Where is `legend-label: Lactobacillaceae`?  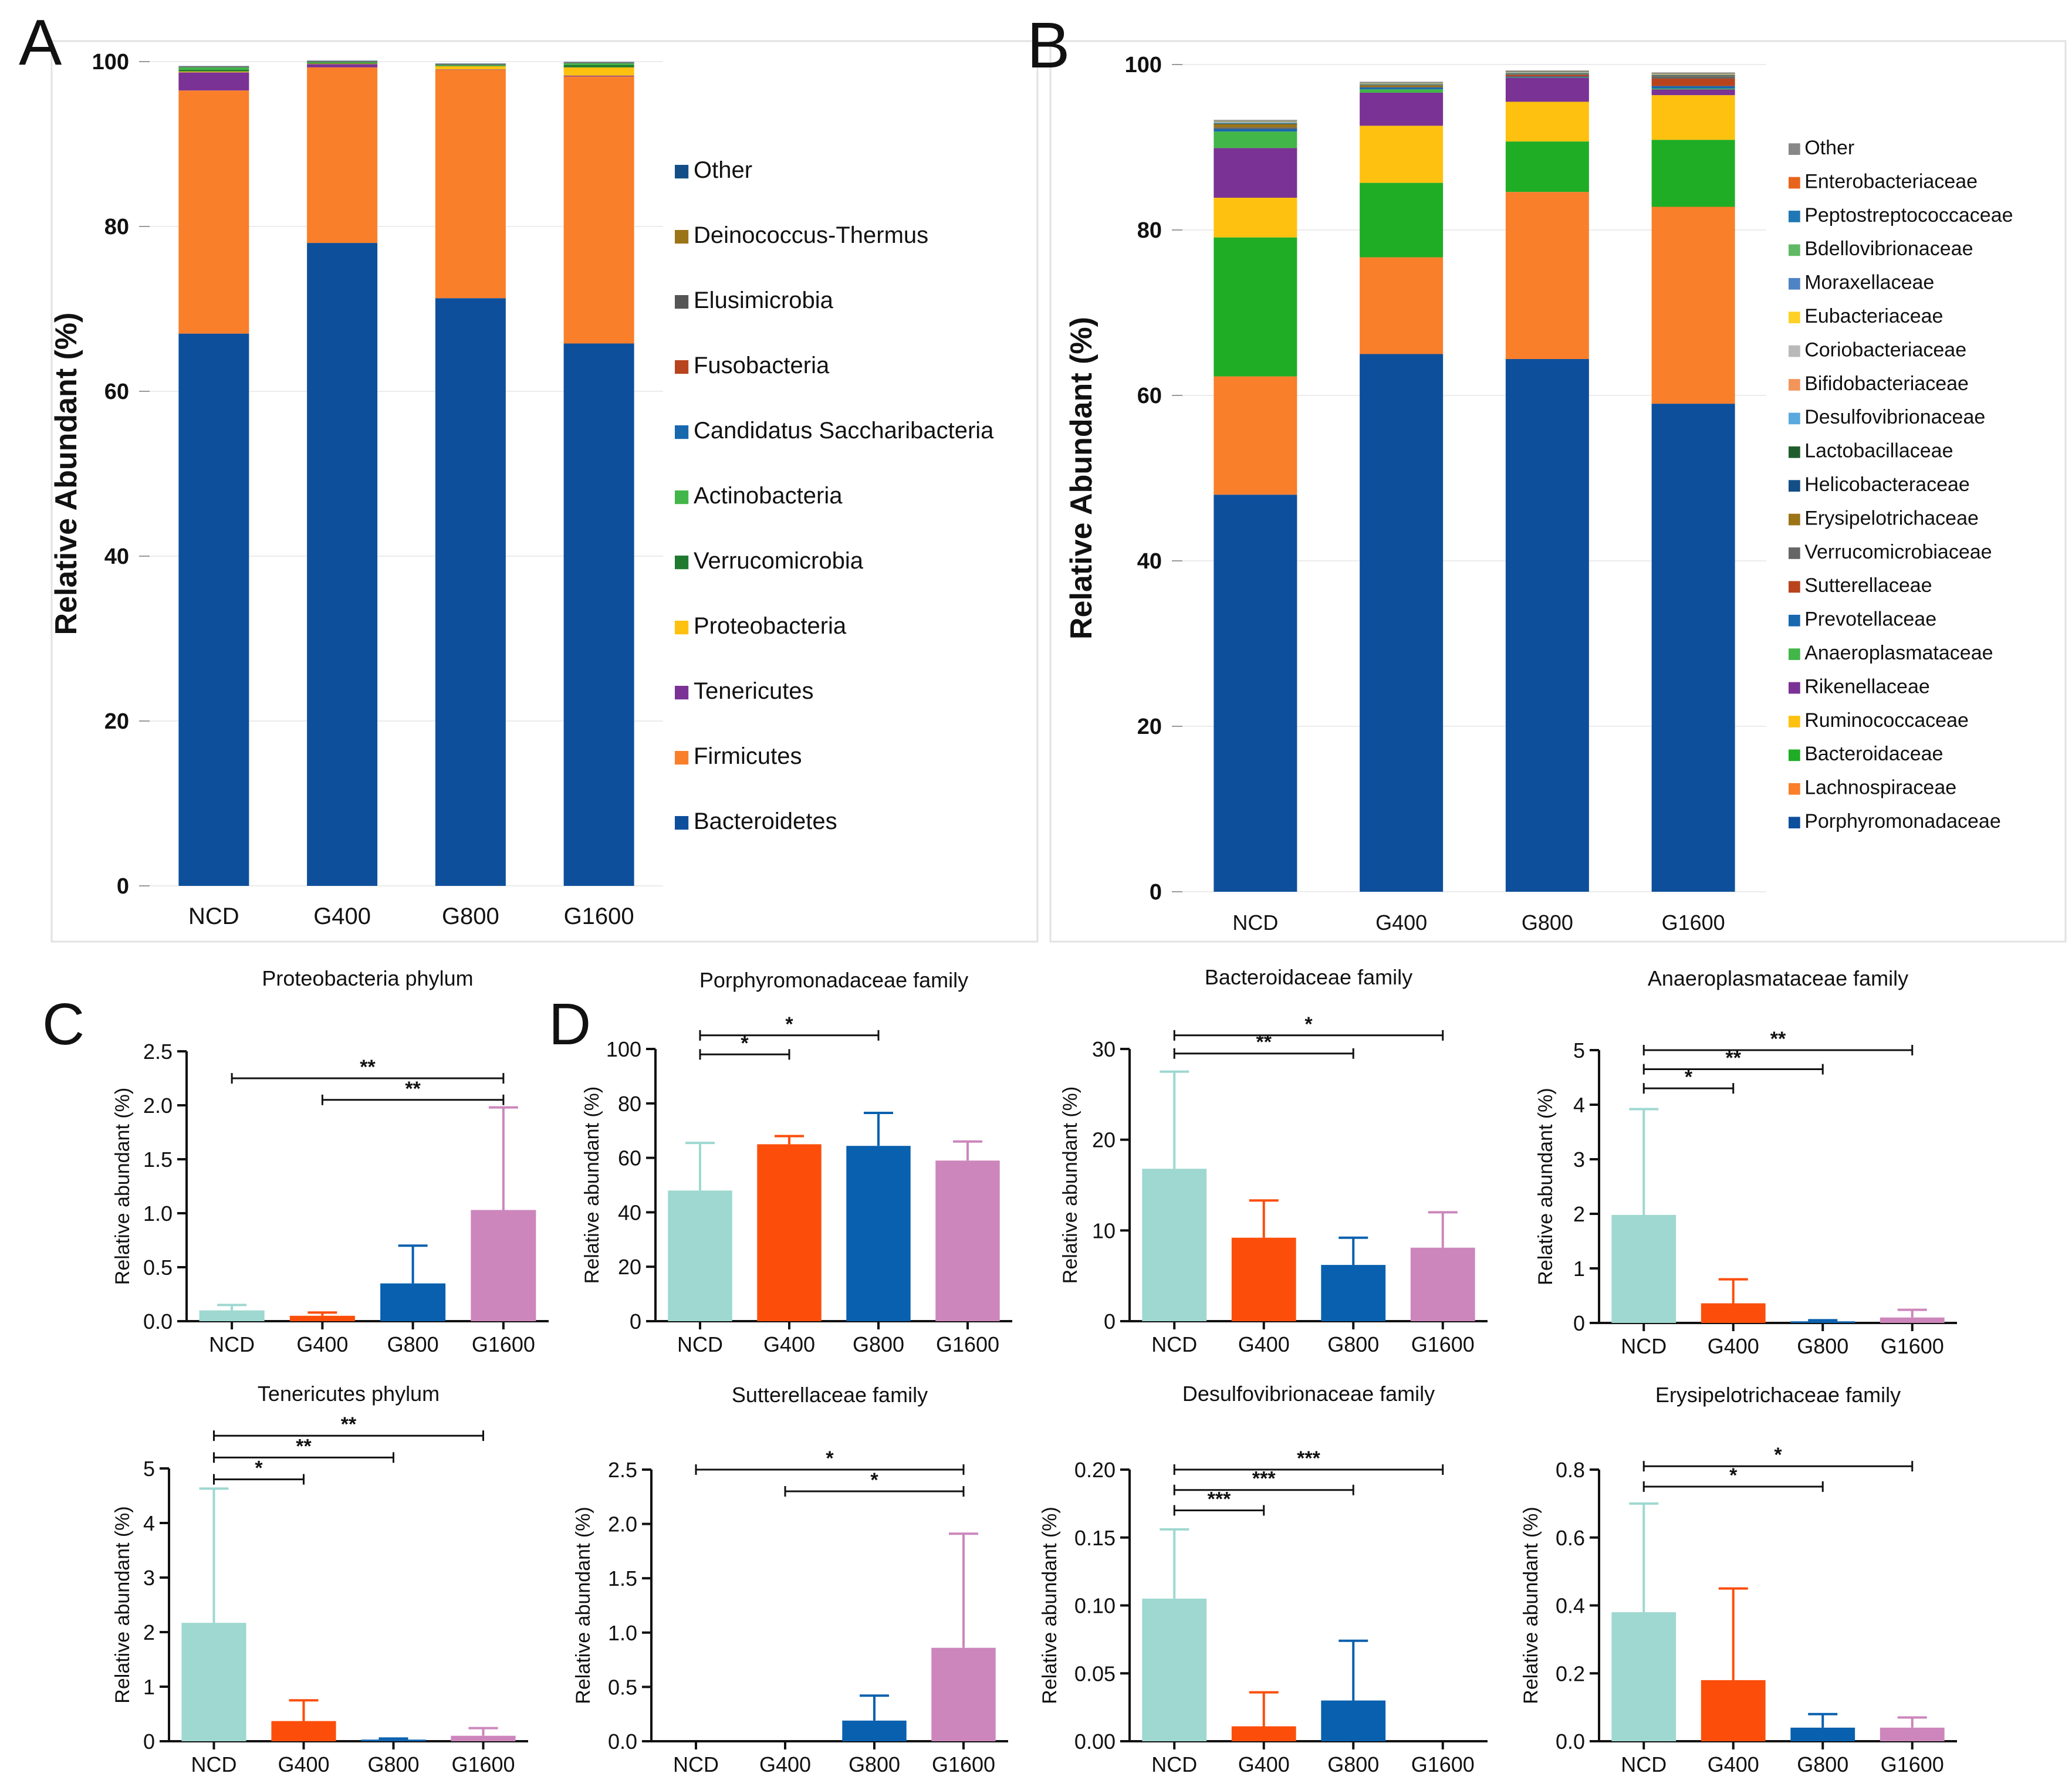
legend-label: Lactobacillaceae is located at coordinates (1878, 451).